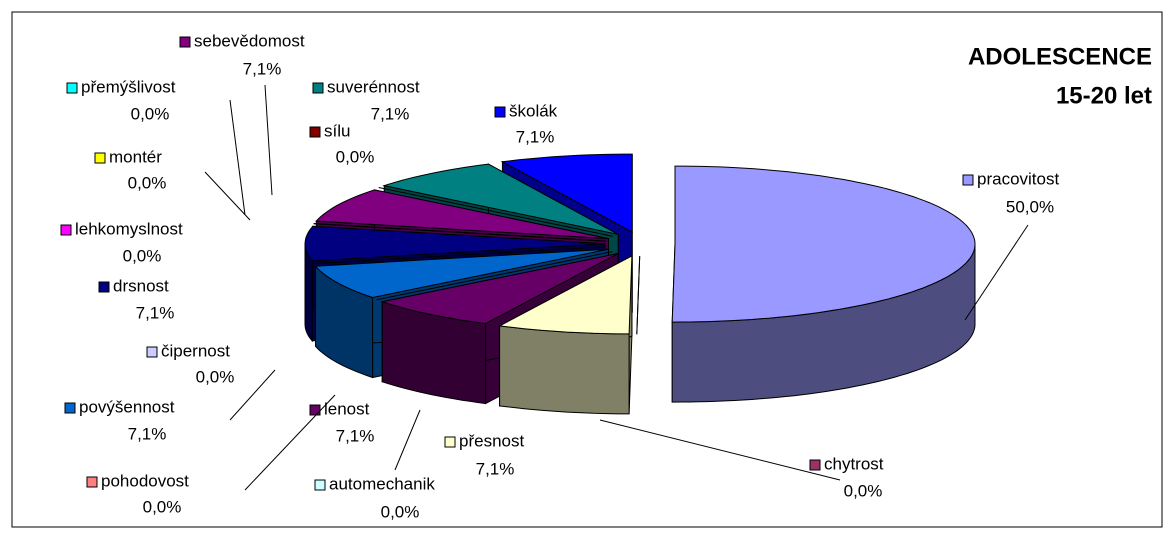  Describe the element at coordinates (195, 350) in the screenshot. I see `slice-label: čipernost` at that location.